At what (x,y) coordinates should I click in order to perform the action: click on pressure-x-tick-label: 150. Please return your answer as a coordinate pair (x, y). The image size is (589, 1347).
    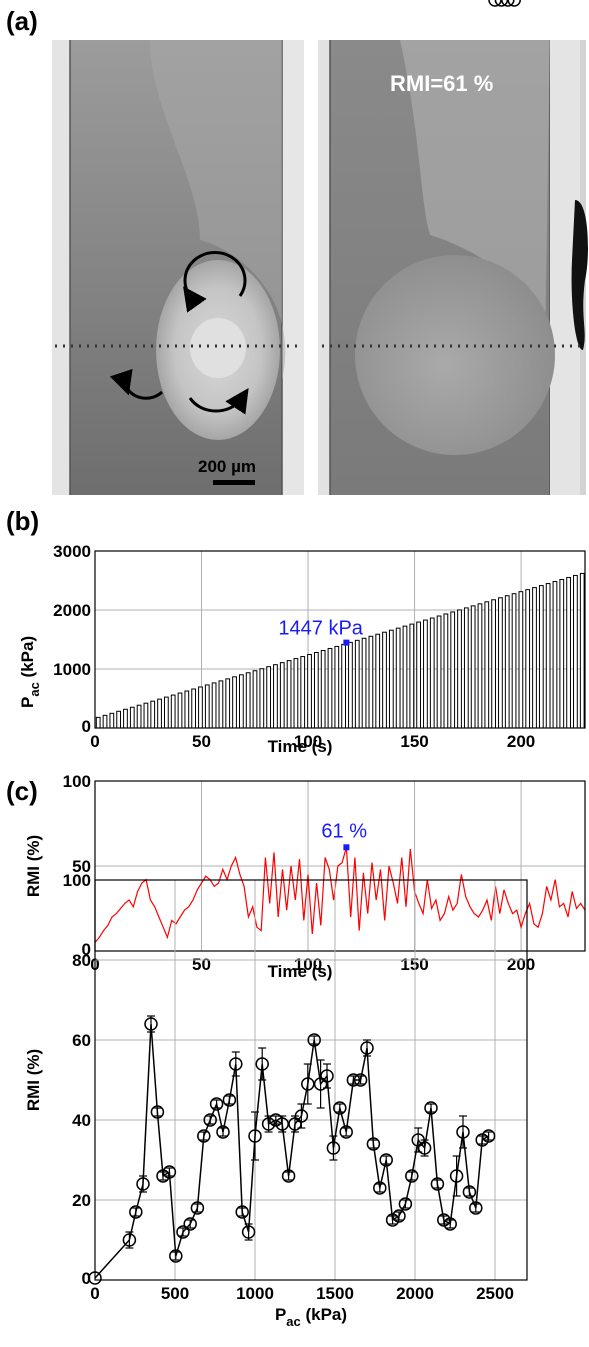
    Looking at the image, I should click on (414, 741).